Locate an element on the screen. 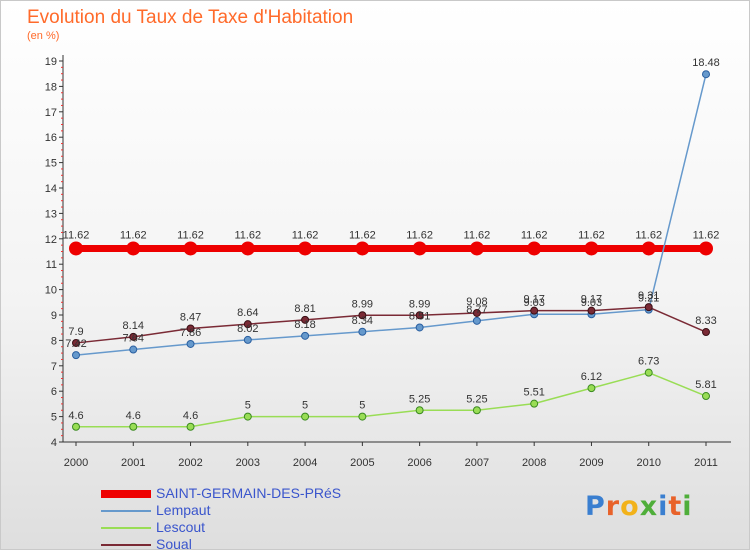 This screenshot has width=750, height=550. x-tick-label: 2000 is located at coordinates (76, 463).